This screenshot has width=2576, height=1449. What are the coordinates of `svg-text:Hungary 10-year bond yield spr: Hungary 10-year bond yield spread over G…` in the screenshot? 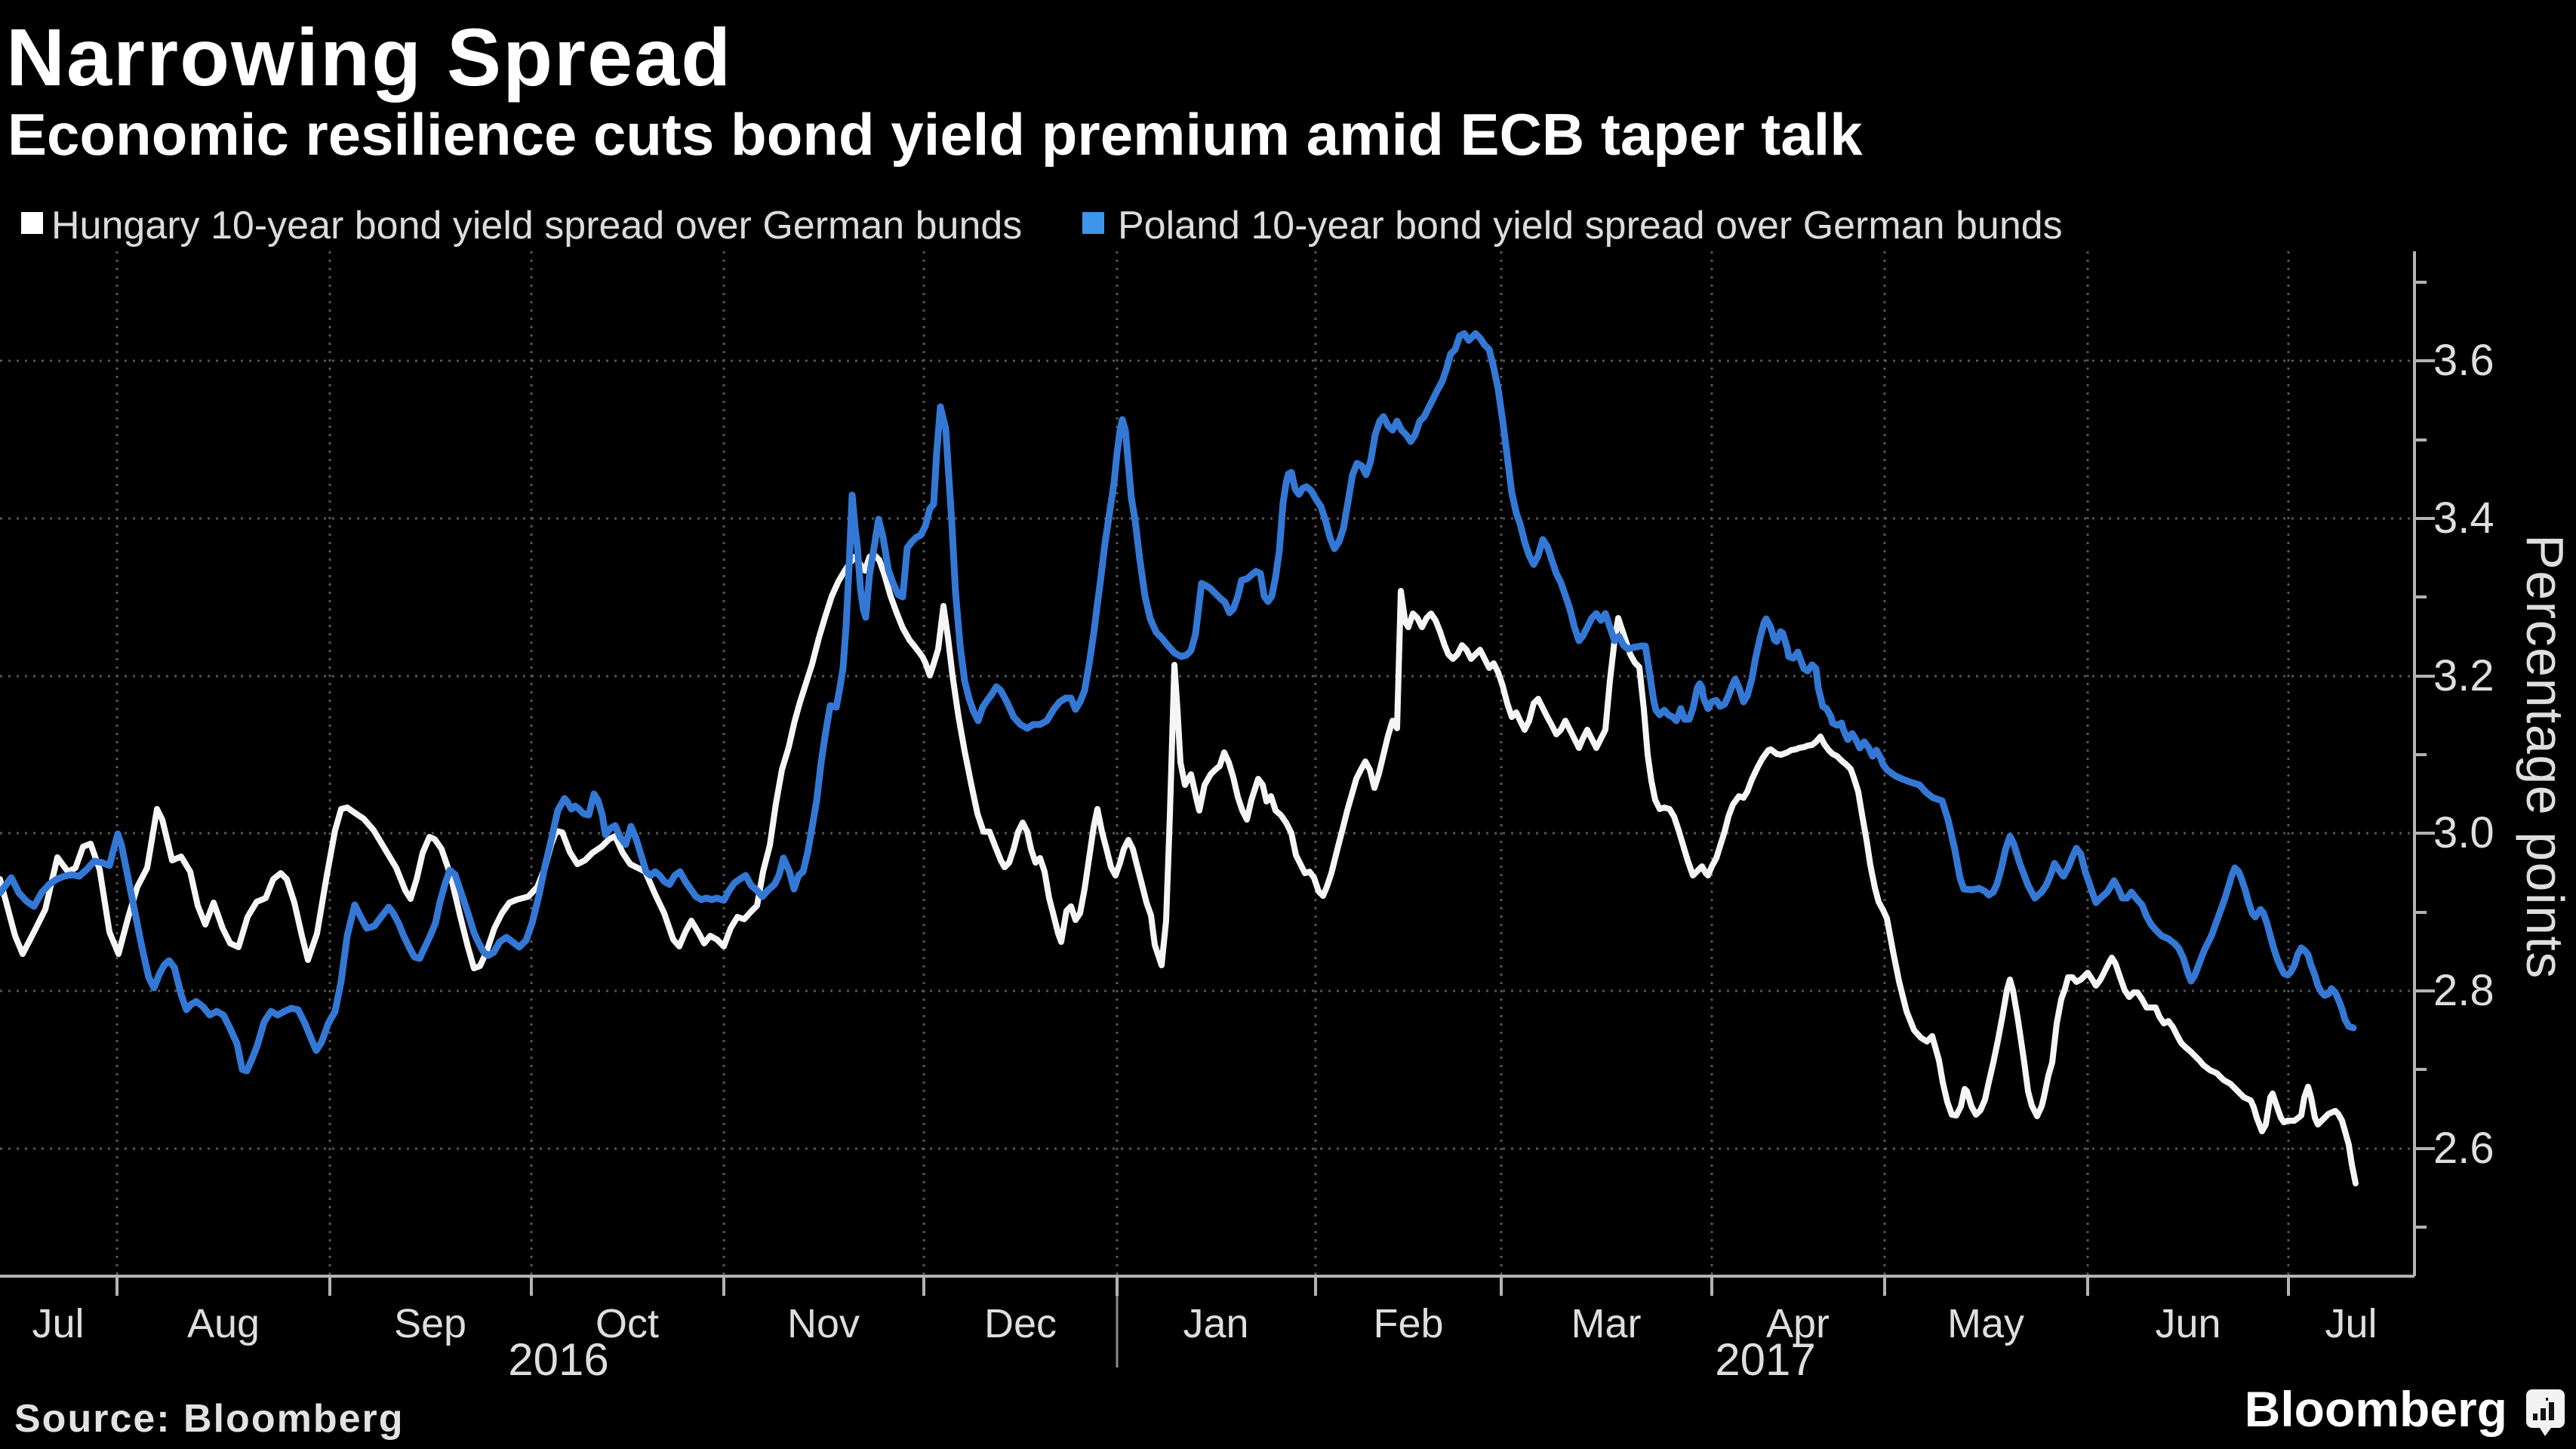 It's located at (536, 226).